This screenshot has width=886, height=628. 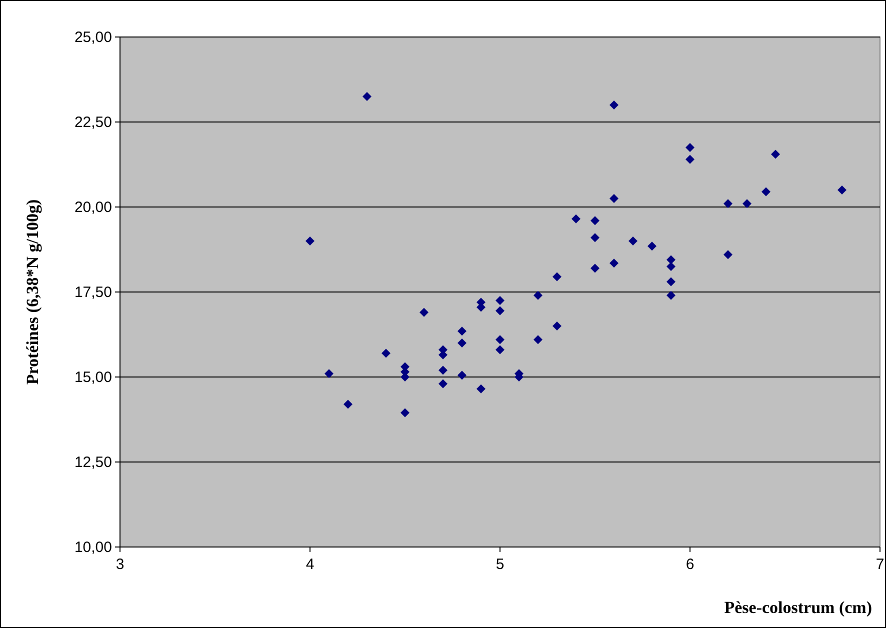 What do you see at coordinates (880, 564) in the screenshot?
I see `x-tick-label: 7` at bounding box center [880, 564].